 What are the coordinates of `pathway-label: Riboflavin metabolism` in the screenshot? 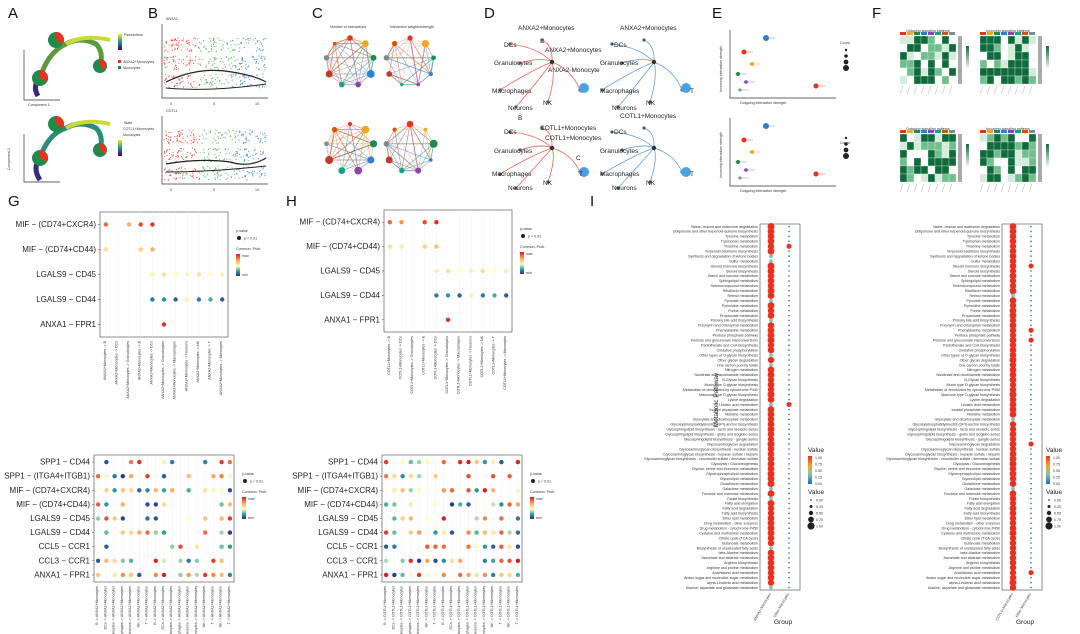 It's located at (740, 291).